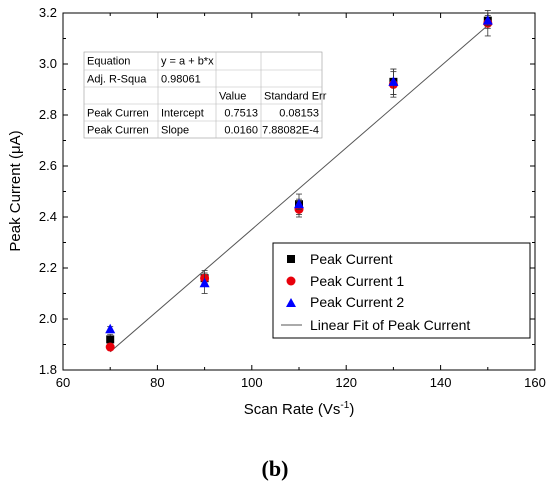  What do you see at coordinates (175, 131) in the screenshot?
I see `fit-table-cell: Slope` at bounding box center [175, 131].